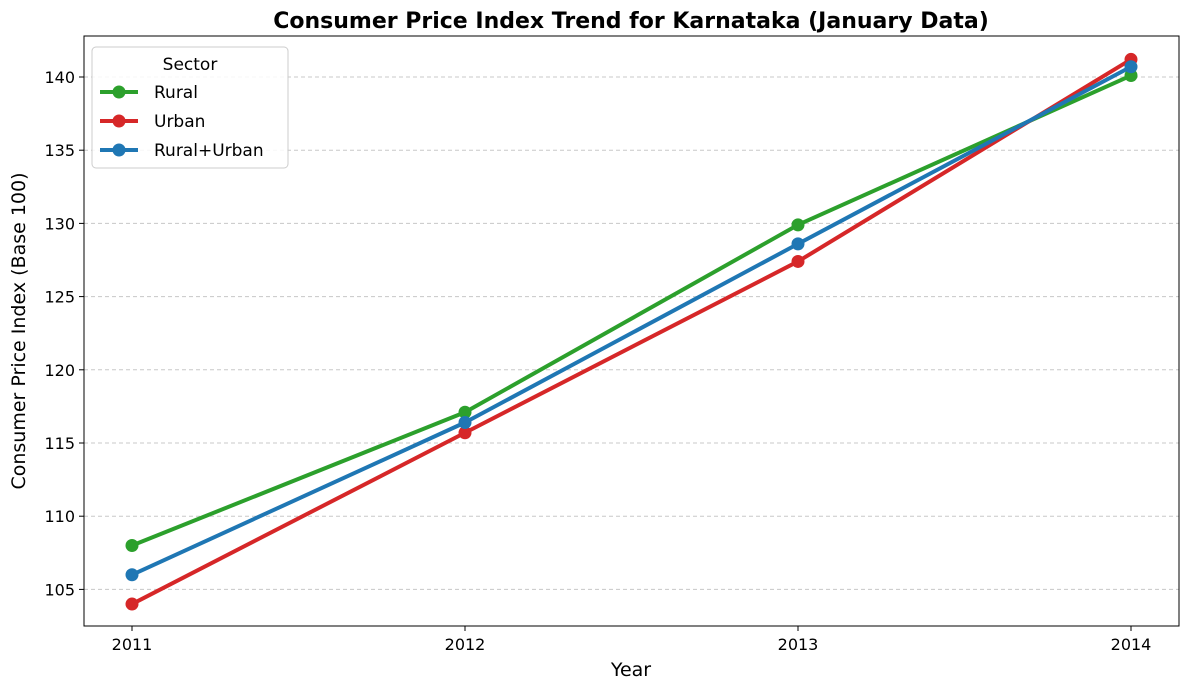 This screenshot has width=1189, height=690. I want to click on y-tick-label: 105, so click(59, 589).